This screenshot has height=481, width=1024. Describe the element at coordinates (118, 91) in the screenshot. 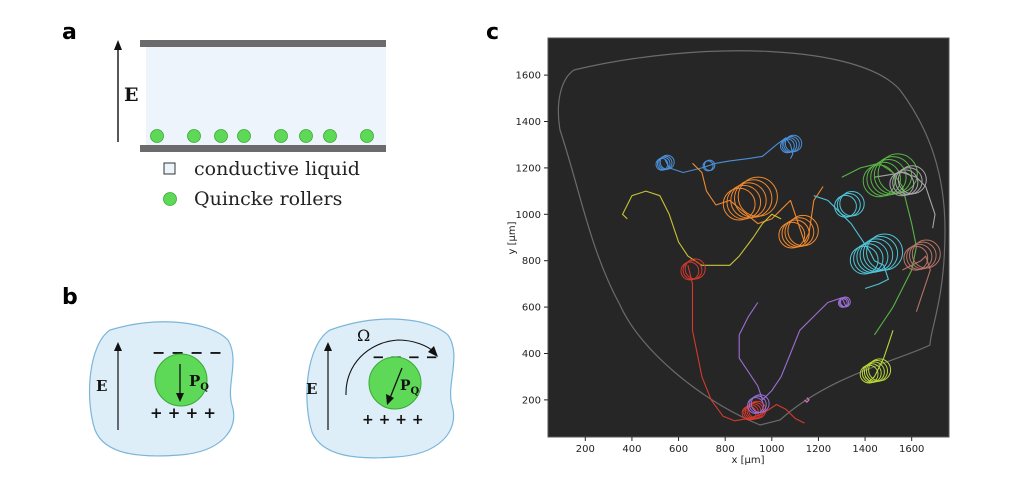

I see `field-arrow-a` at that location.